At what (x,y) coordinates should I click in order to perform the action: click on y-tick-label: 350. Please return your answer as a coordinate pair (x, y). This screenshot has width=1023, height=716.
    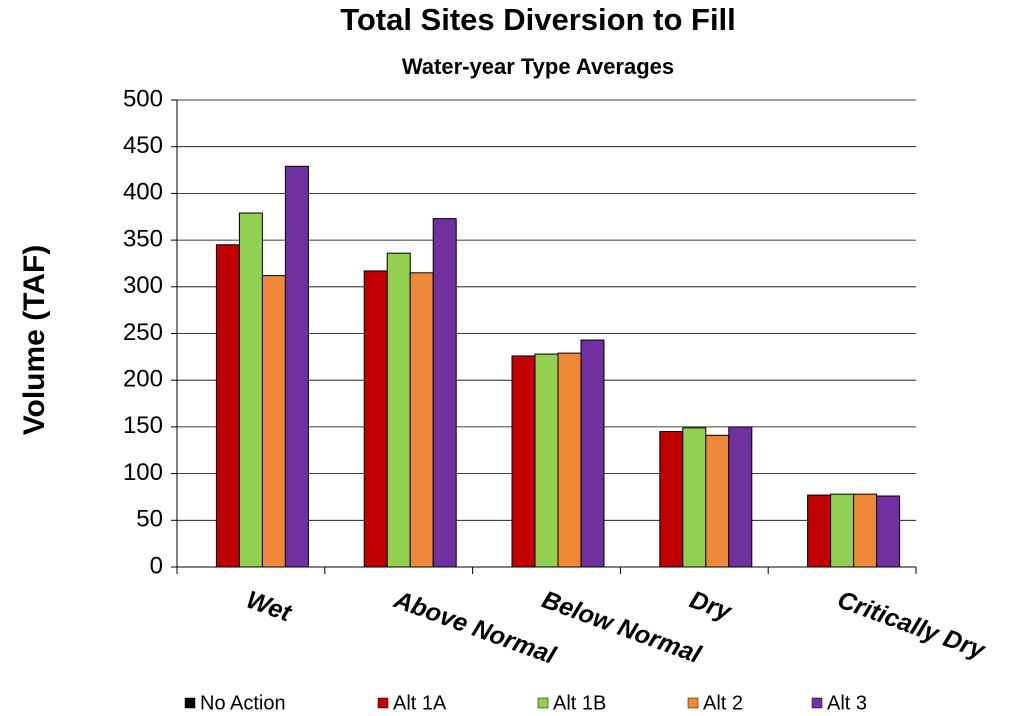
    Looking at the image, I should click on (143, 238).